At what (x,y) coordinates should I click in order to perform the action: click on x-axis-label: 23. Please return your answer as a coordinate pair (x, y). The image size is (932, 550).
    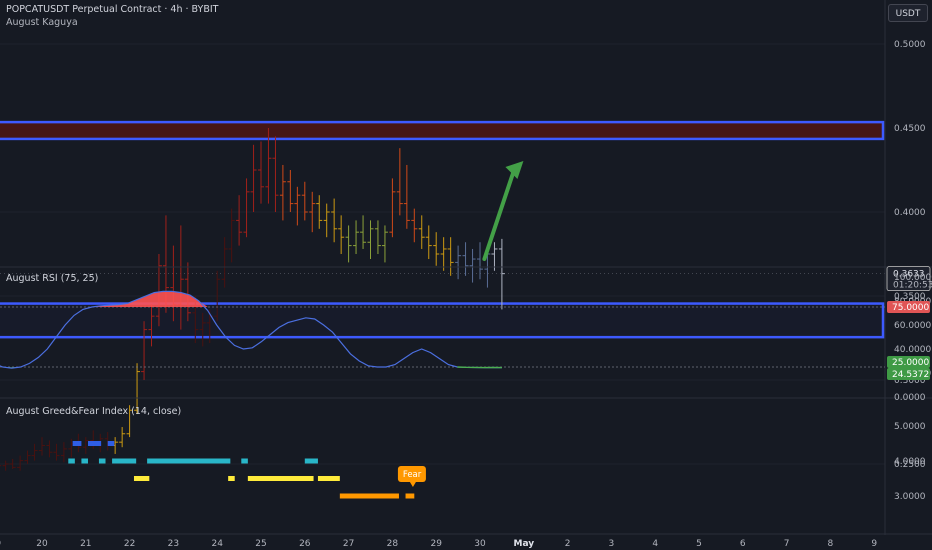
    Looking at the image, I should click on (173, 544).